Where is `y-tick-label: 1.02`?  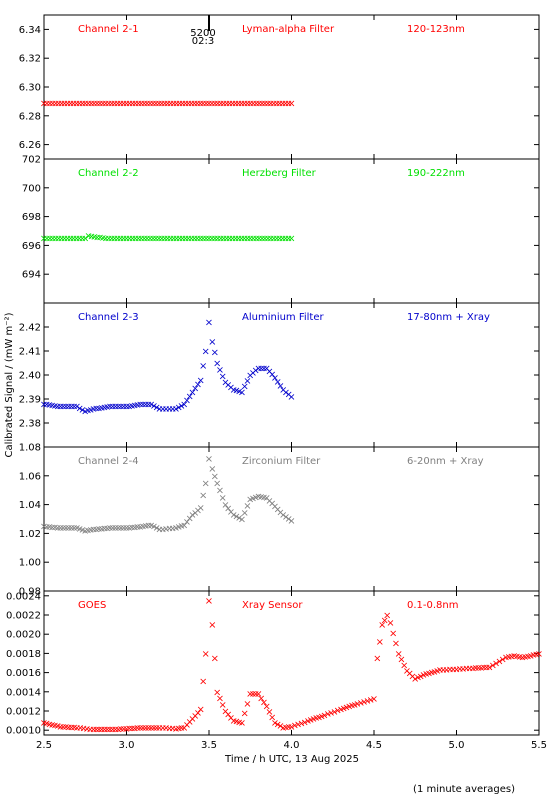 y-tick-label: 1.02 is located at coordinates (30, 534).